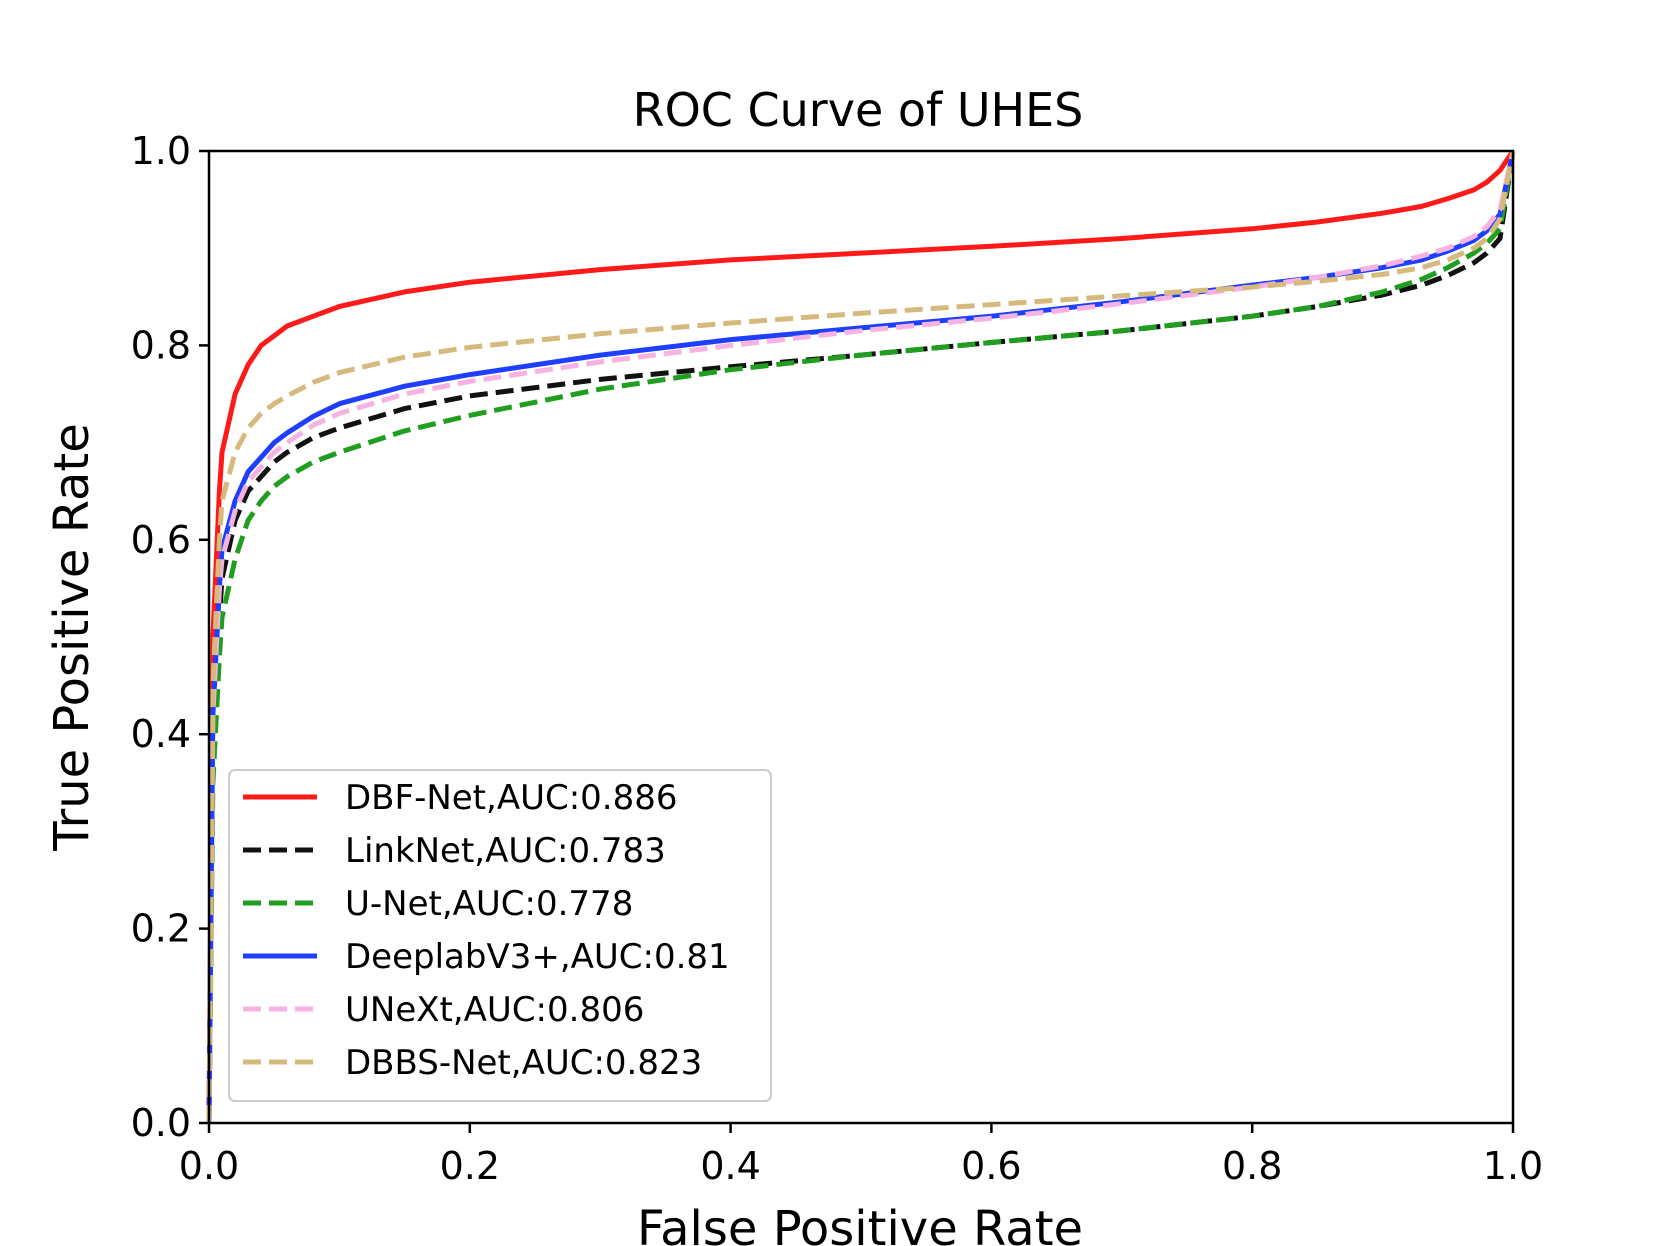 The width and height of the screenshot is (1661, 1246). Describe the element at coordinates (511, 798) in the screenshot. I see `legend-label-0: DBF-Net,AUC:0.886` at that location.